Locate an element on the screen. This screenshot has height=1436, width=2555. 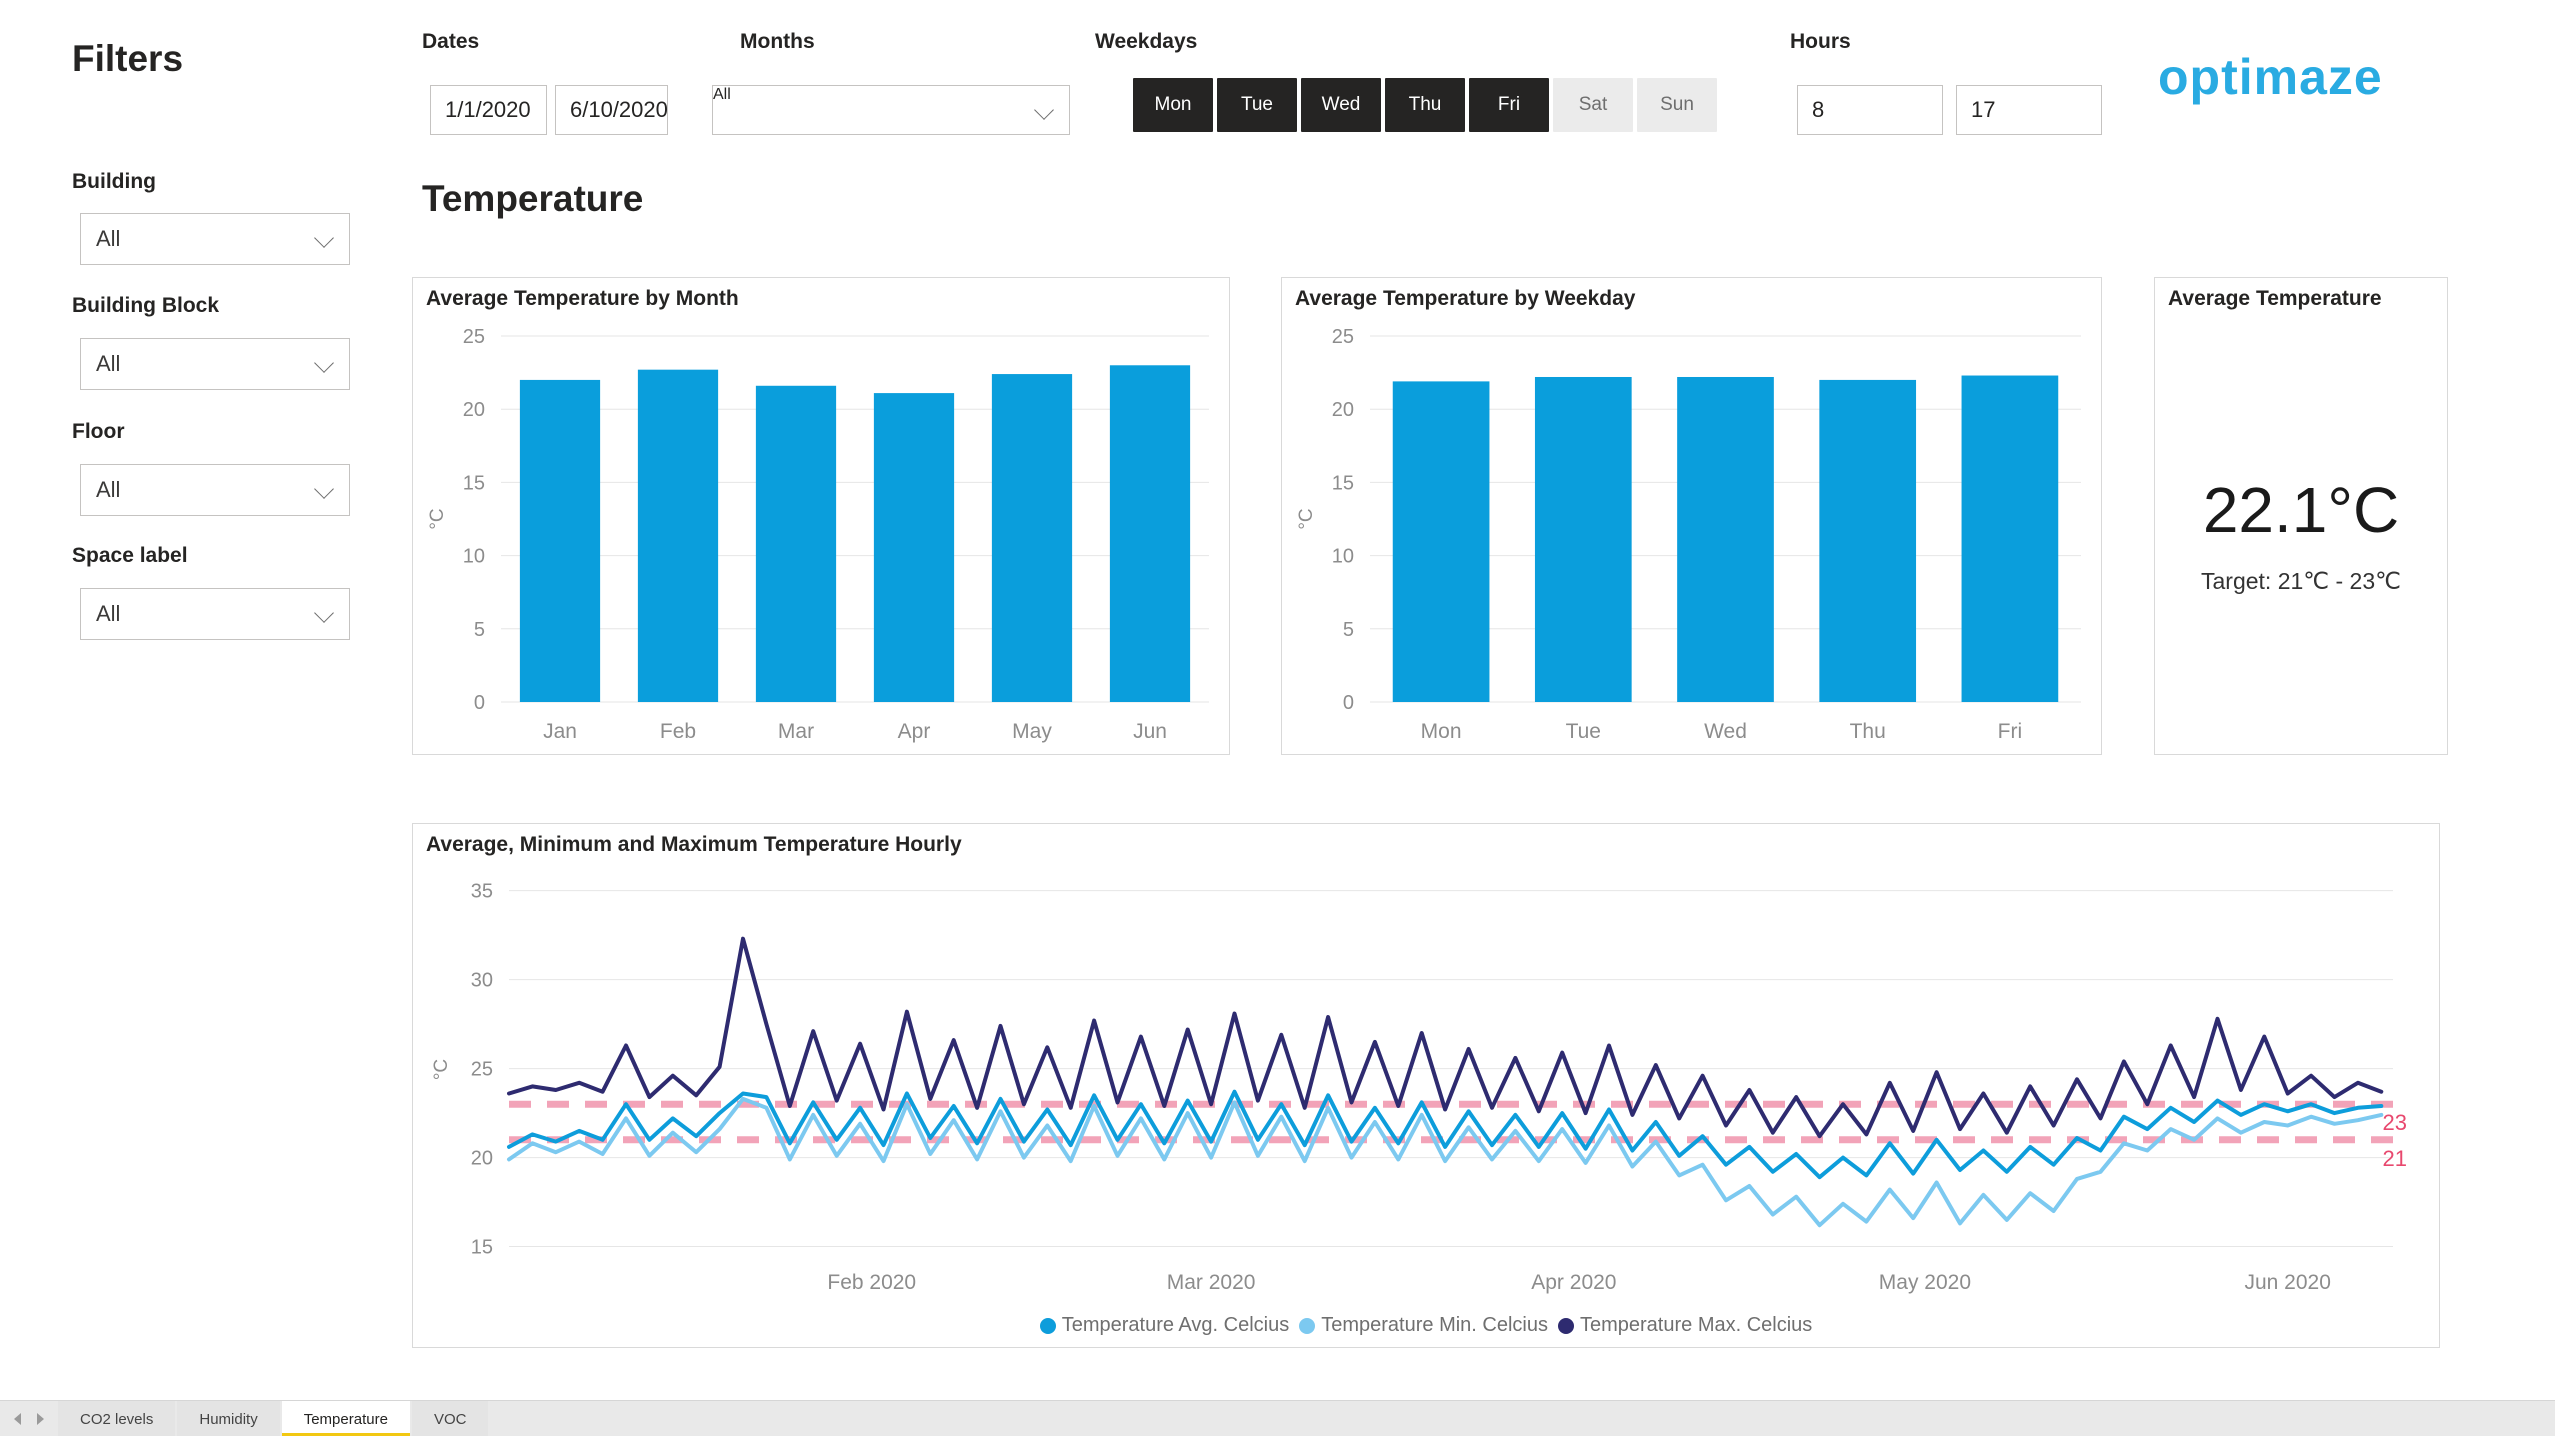
filters-title: Filters is located at coordinates (128, 58).